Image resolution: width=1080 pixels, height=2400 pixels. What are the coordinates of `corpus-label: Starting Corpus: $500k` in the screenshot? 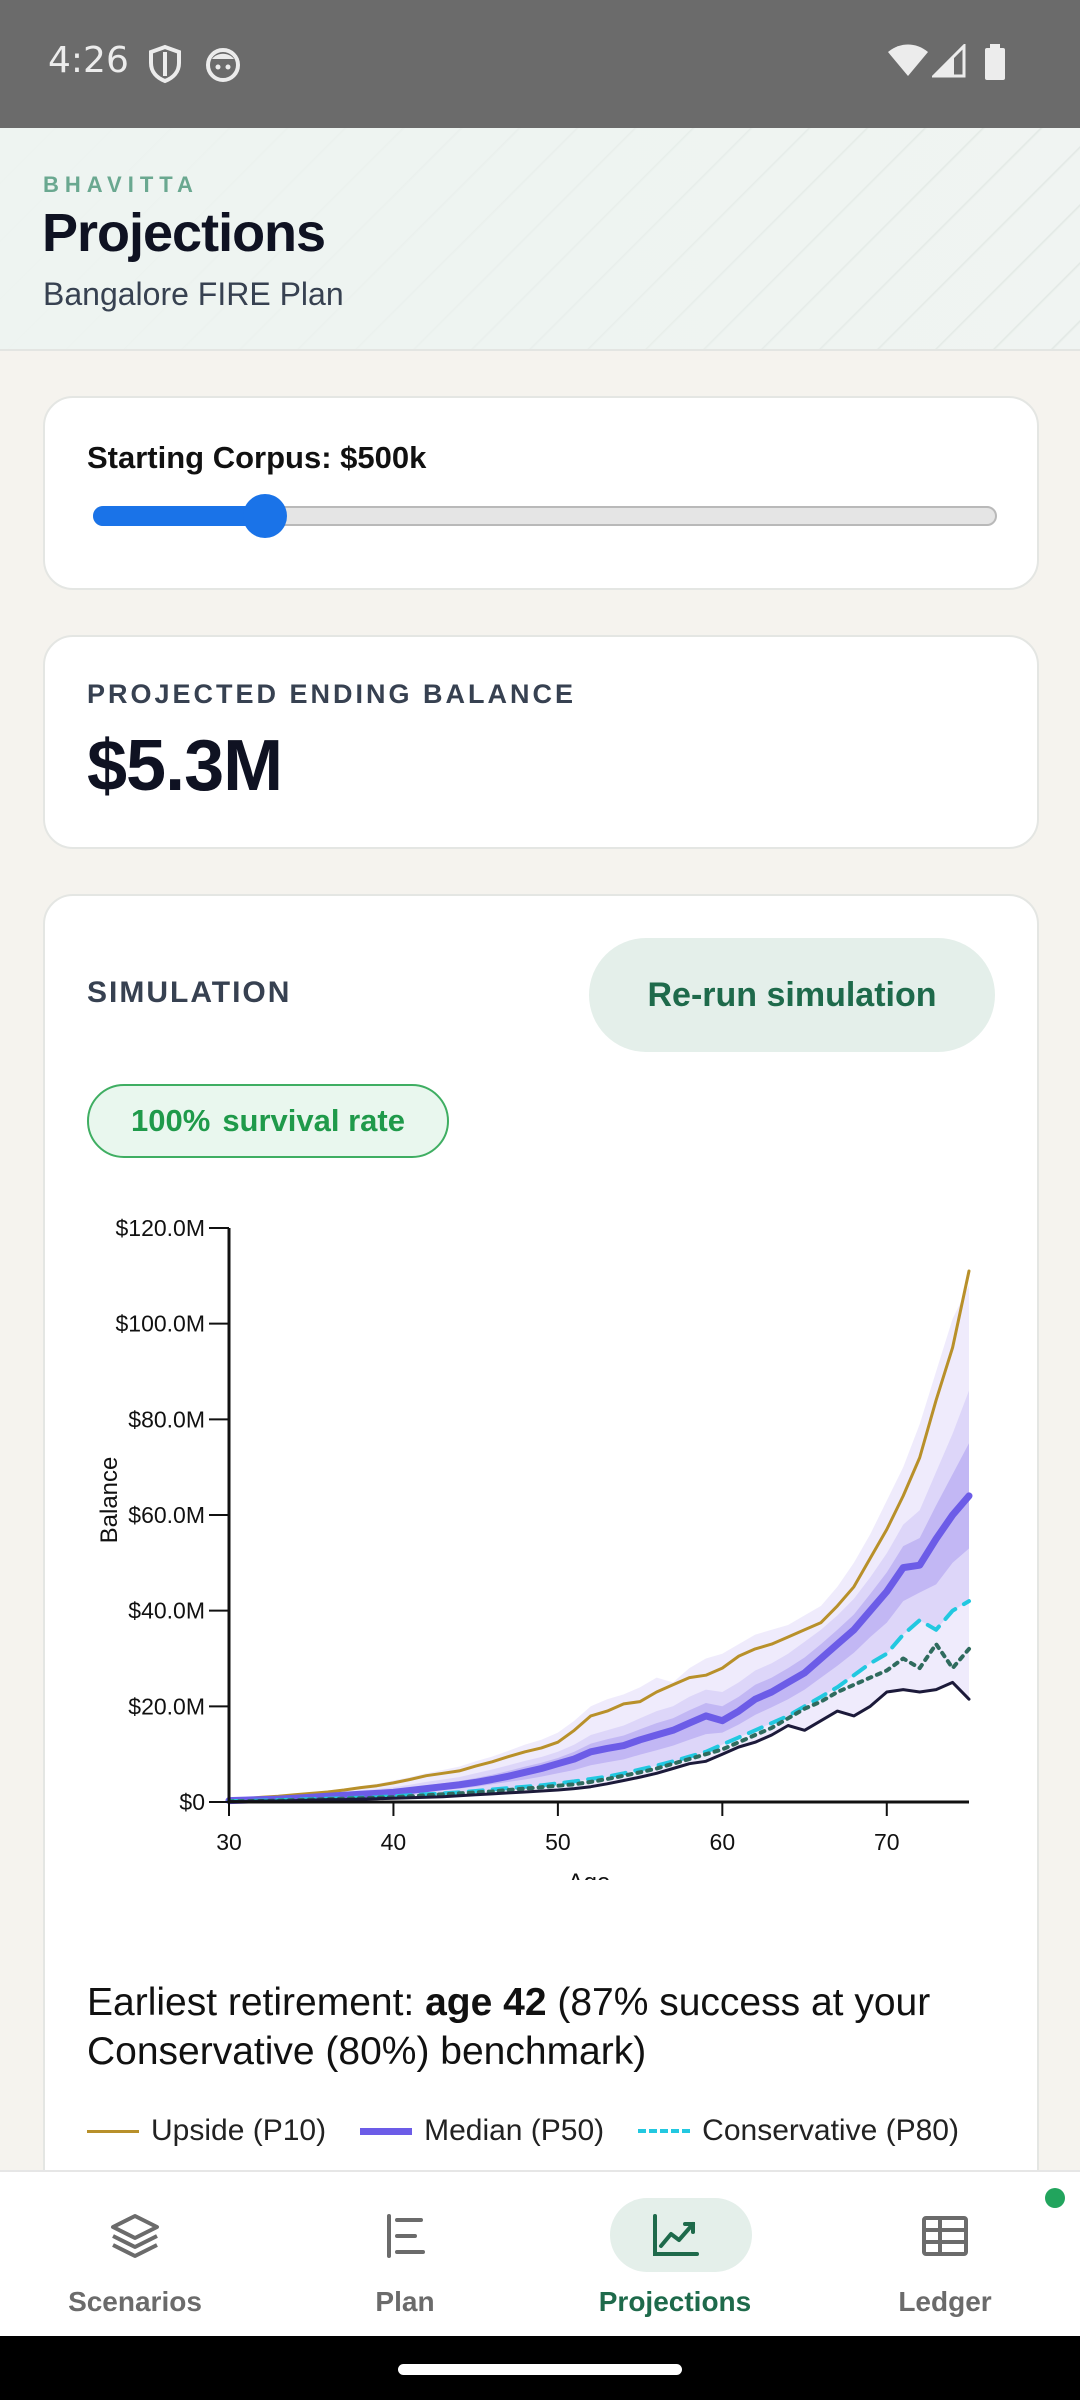 It's located at (257, 457).